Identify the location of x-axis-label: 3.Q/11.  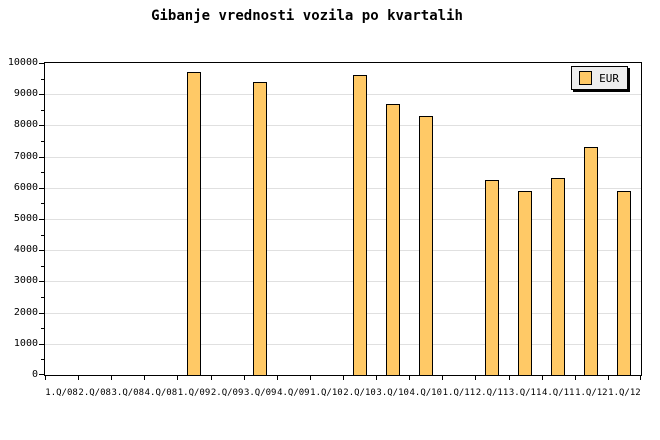
(525, 393).